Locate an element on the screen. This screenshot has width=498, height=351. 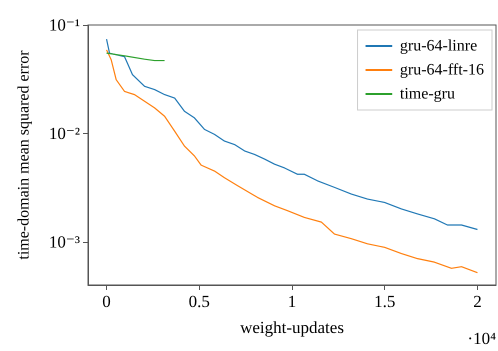
x-tick-label: 1 is located at coordinates (292, 301).